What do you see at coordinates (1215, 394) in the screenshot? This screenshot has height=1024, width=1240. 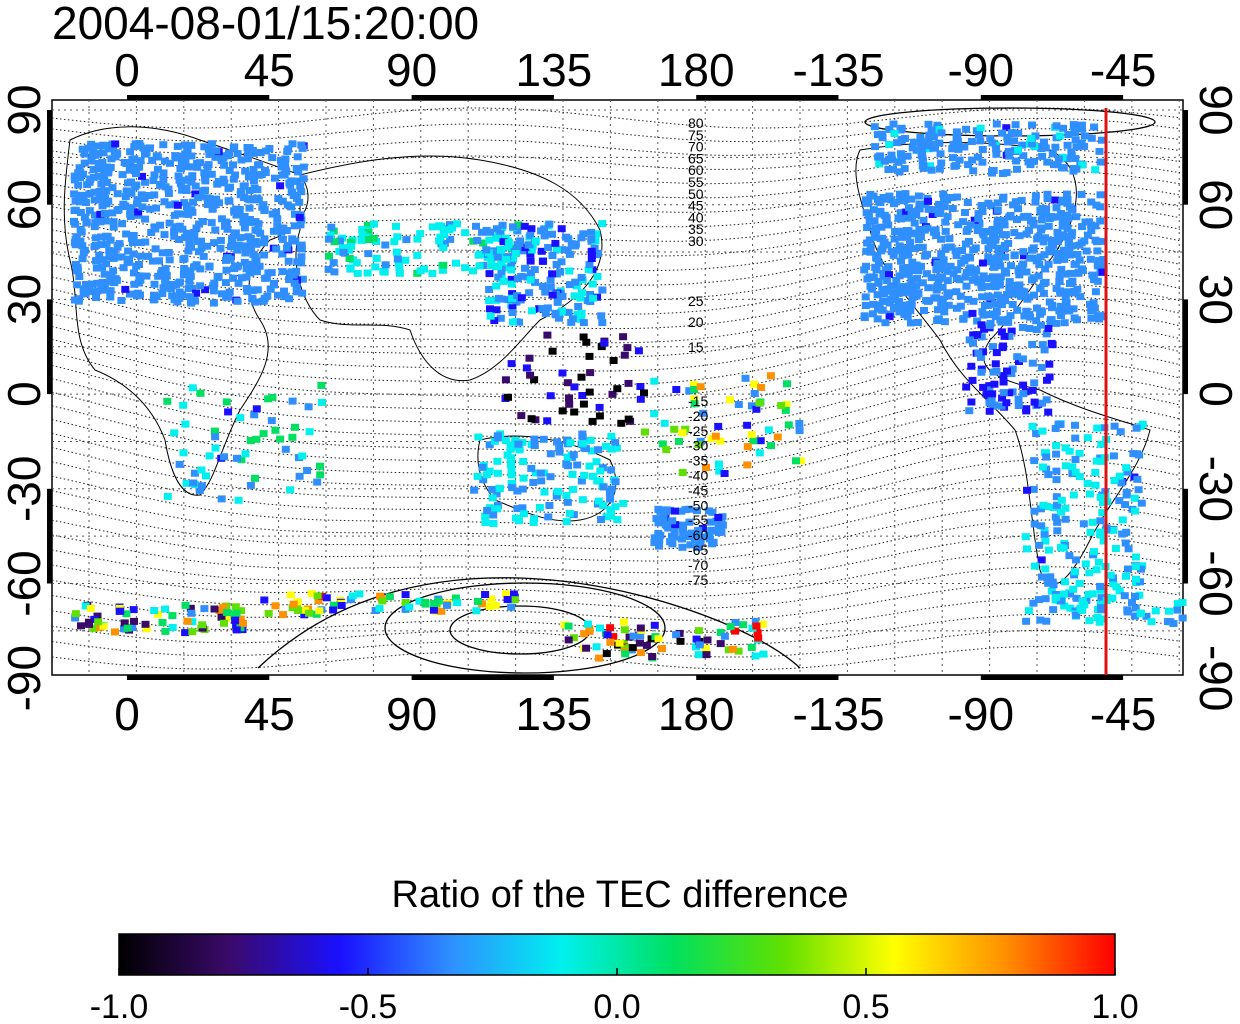 I see `right-axis-label: 0` at bounding box center [1215, 394].